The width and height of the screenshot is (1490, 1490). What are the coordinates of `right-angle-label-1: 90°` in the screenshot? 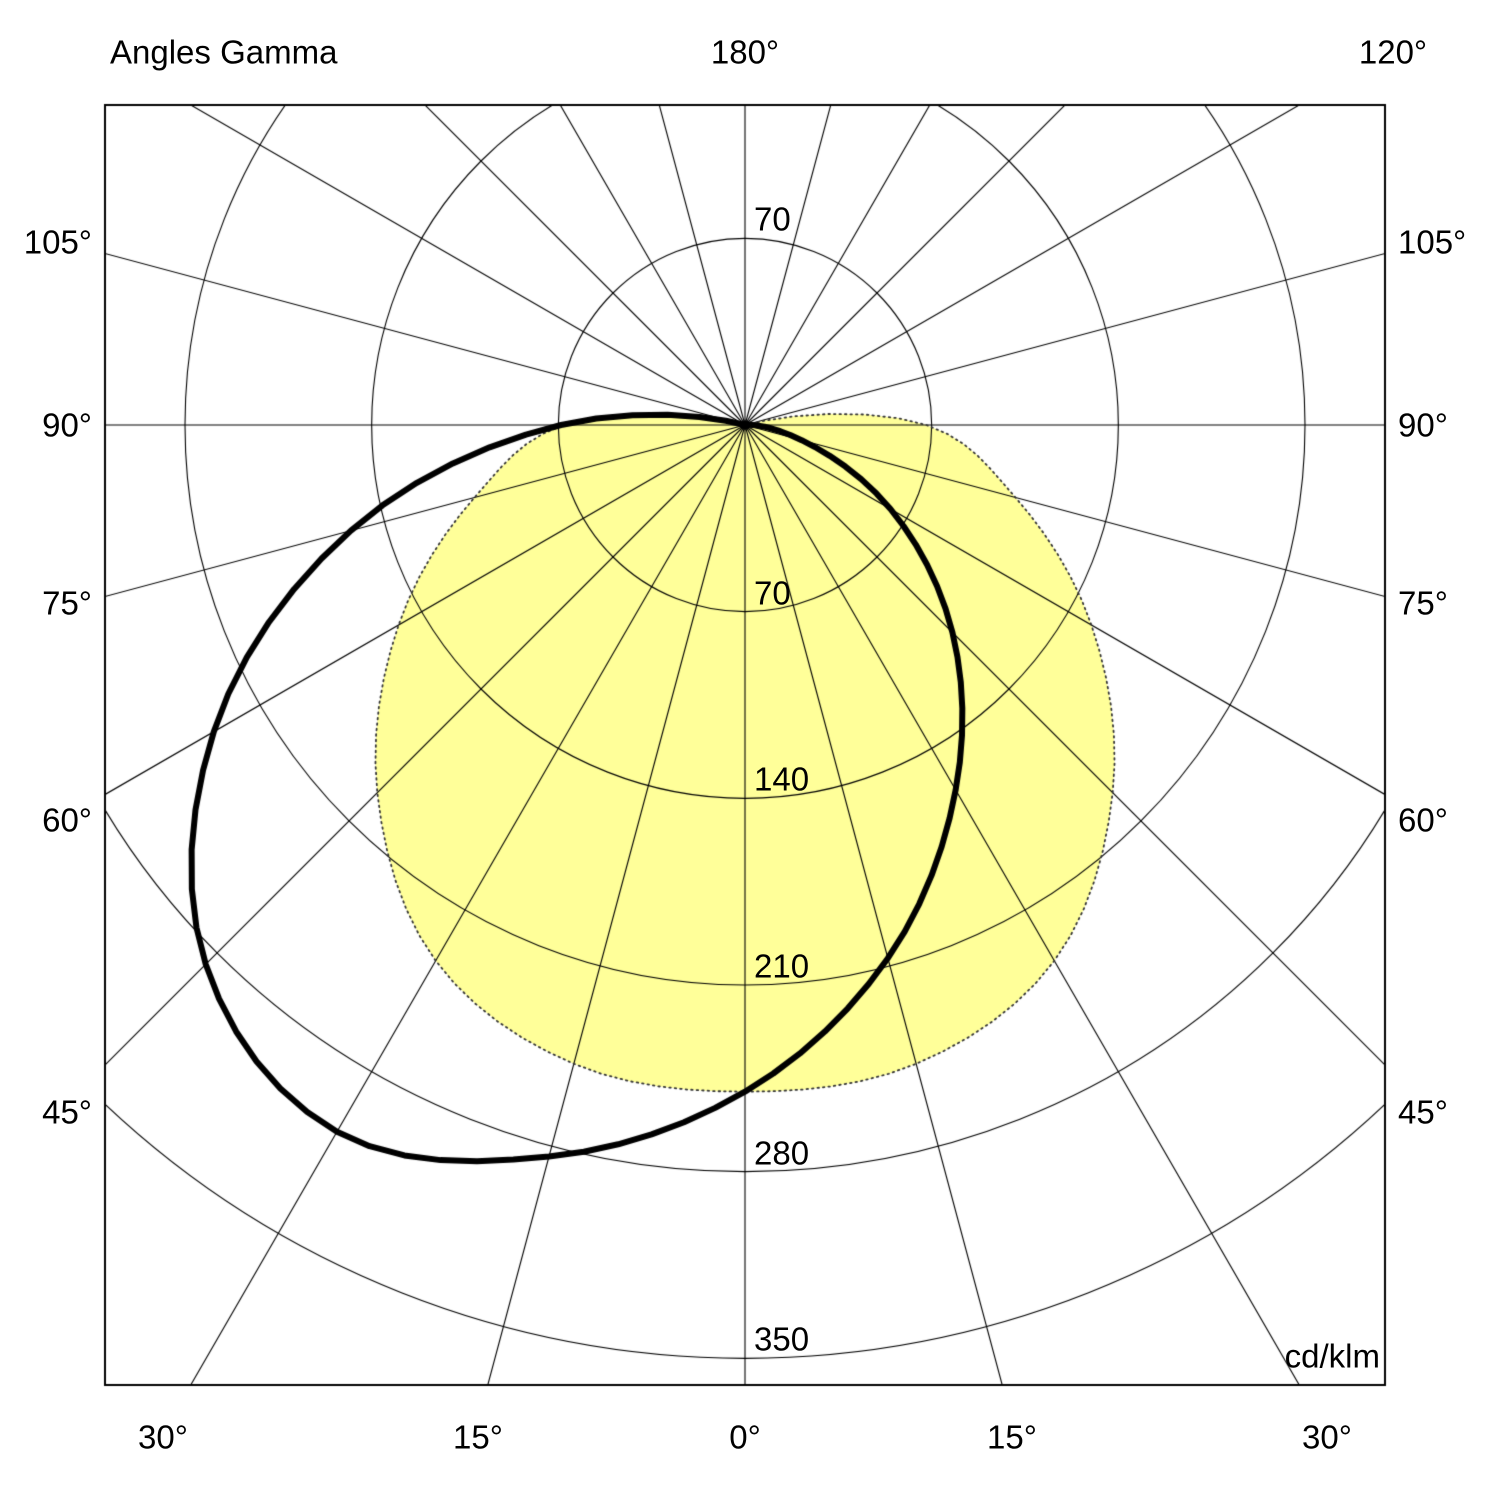 It's located at (1423, 425).